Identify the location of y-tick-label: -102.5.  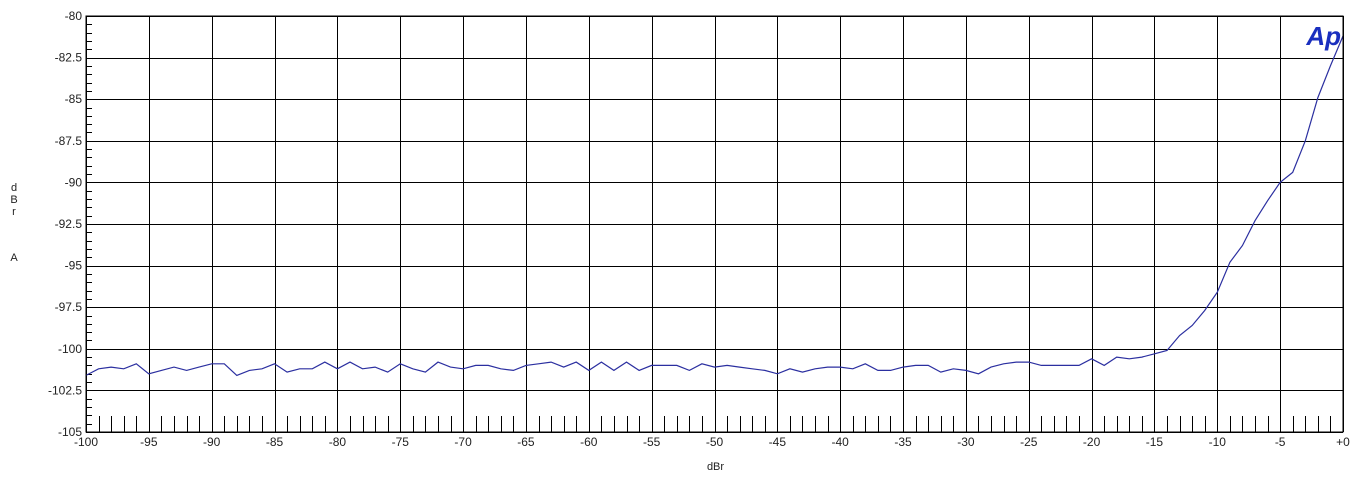
(65, 390).